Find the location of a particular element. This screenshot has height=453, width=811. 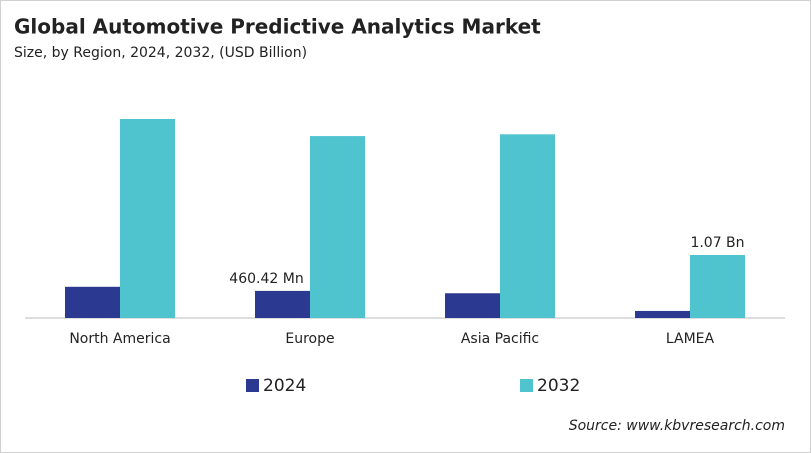

x-tick-label: LAMEA is located at coordinates (690, 339).